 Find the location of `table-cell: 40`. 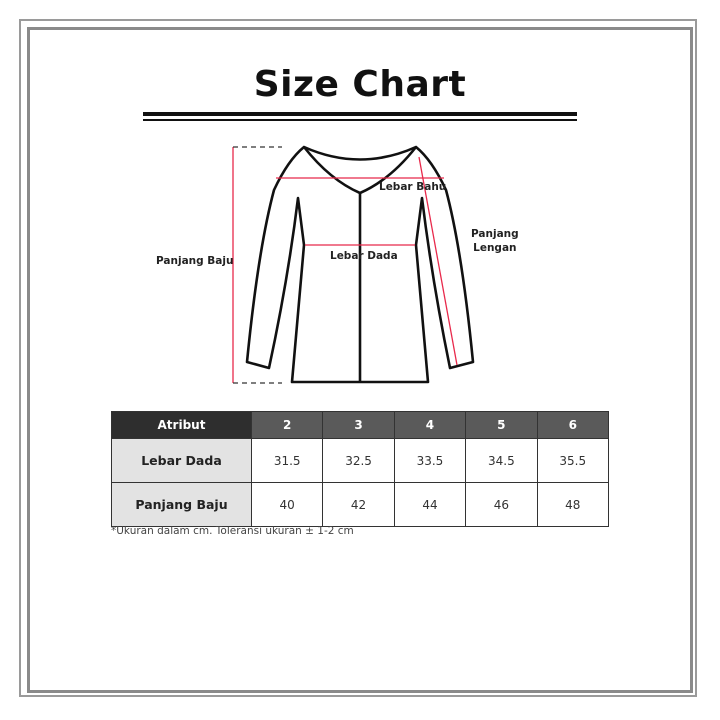

table-cell: 40 is located at coordinates (287, 504).